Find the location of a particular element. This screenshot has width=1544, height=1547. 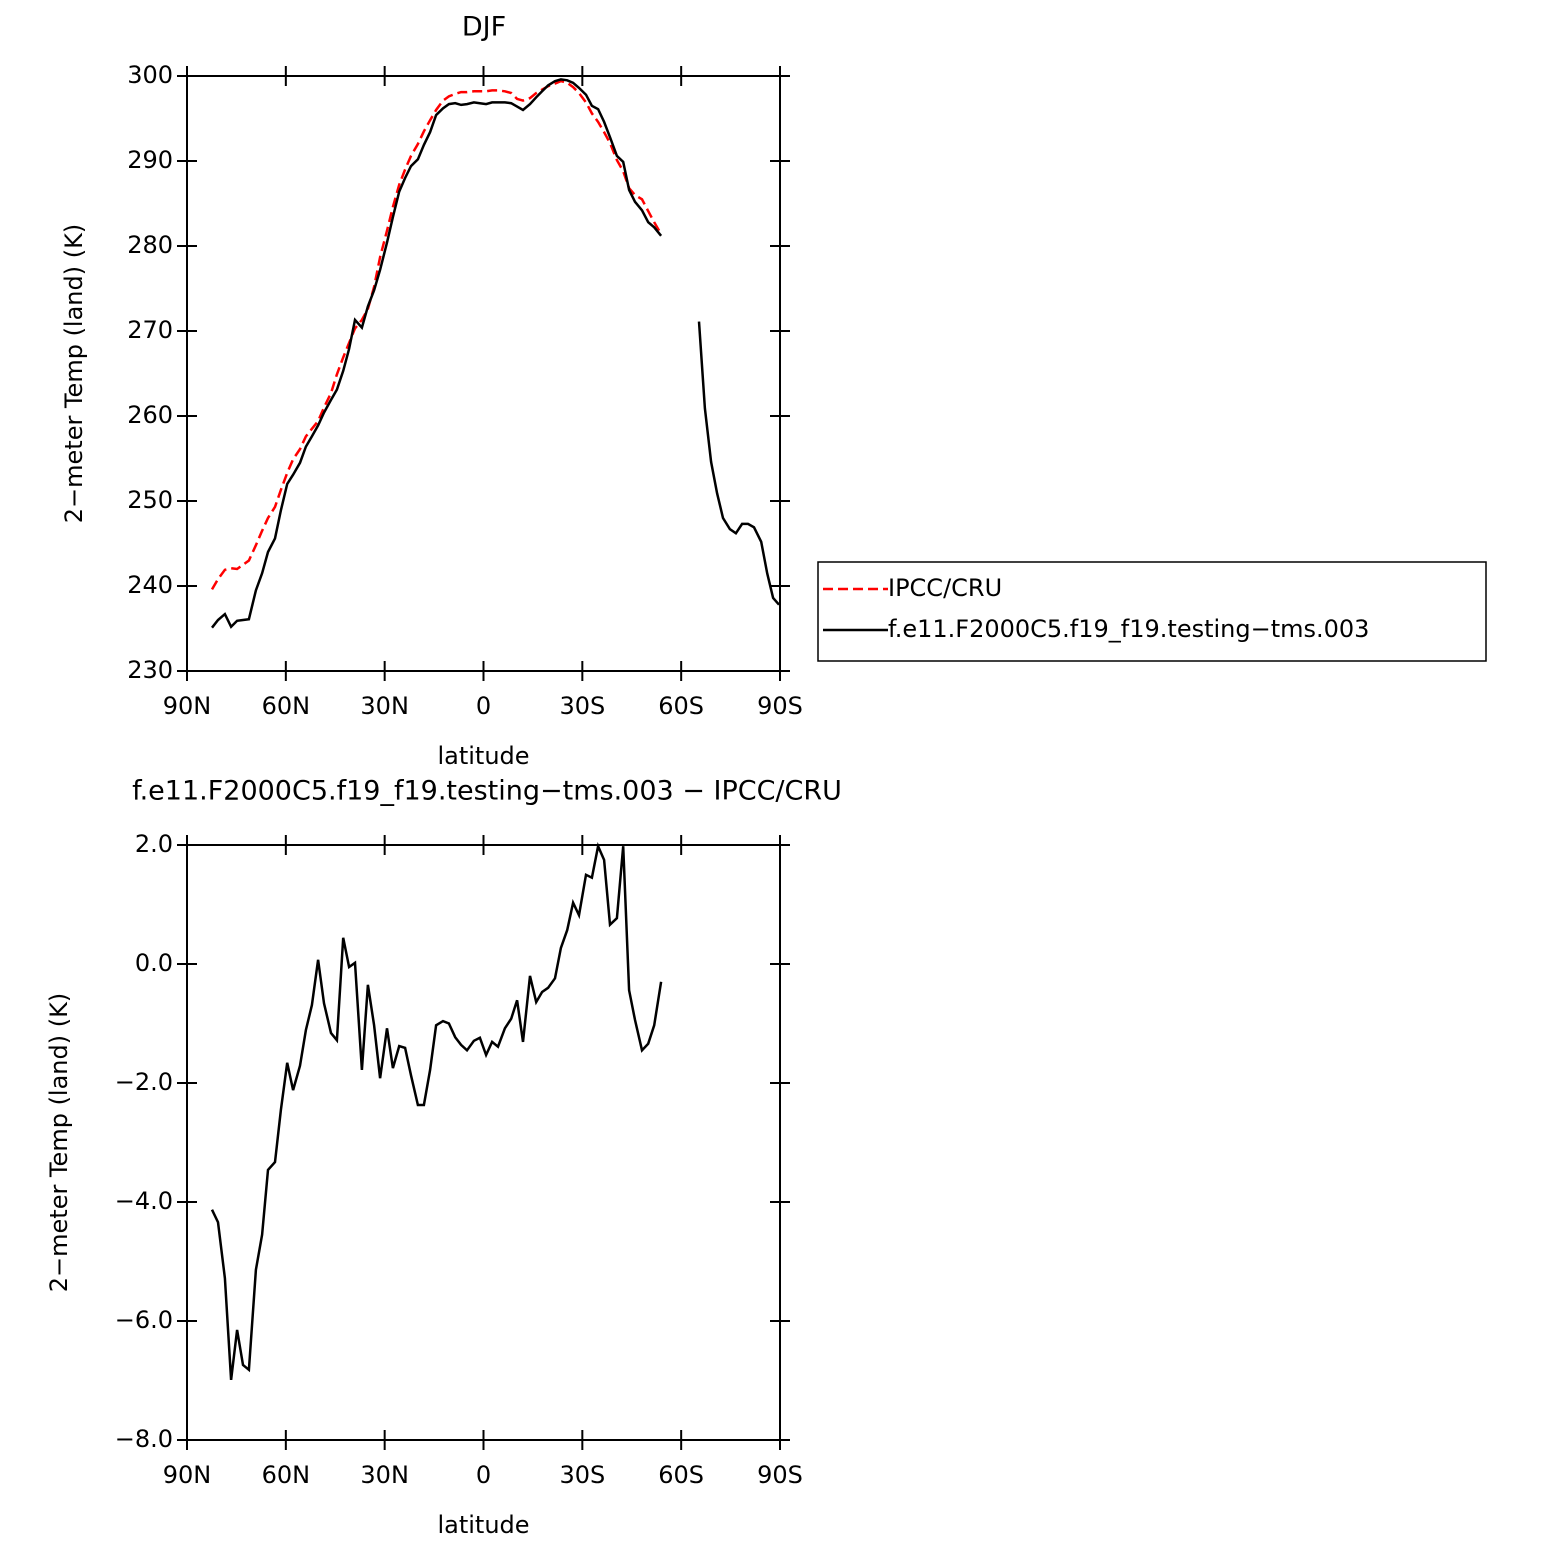

legend-box is located at coordinates (1152, 611).